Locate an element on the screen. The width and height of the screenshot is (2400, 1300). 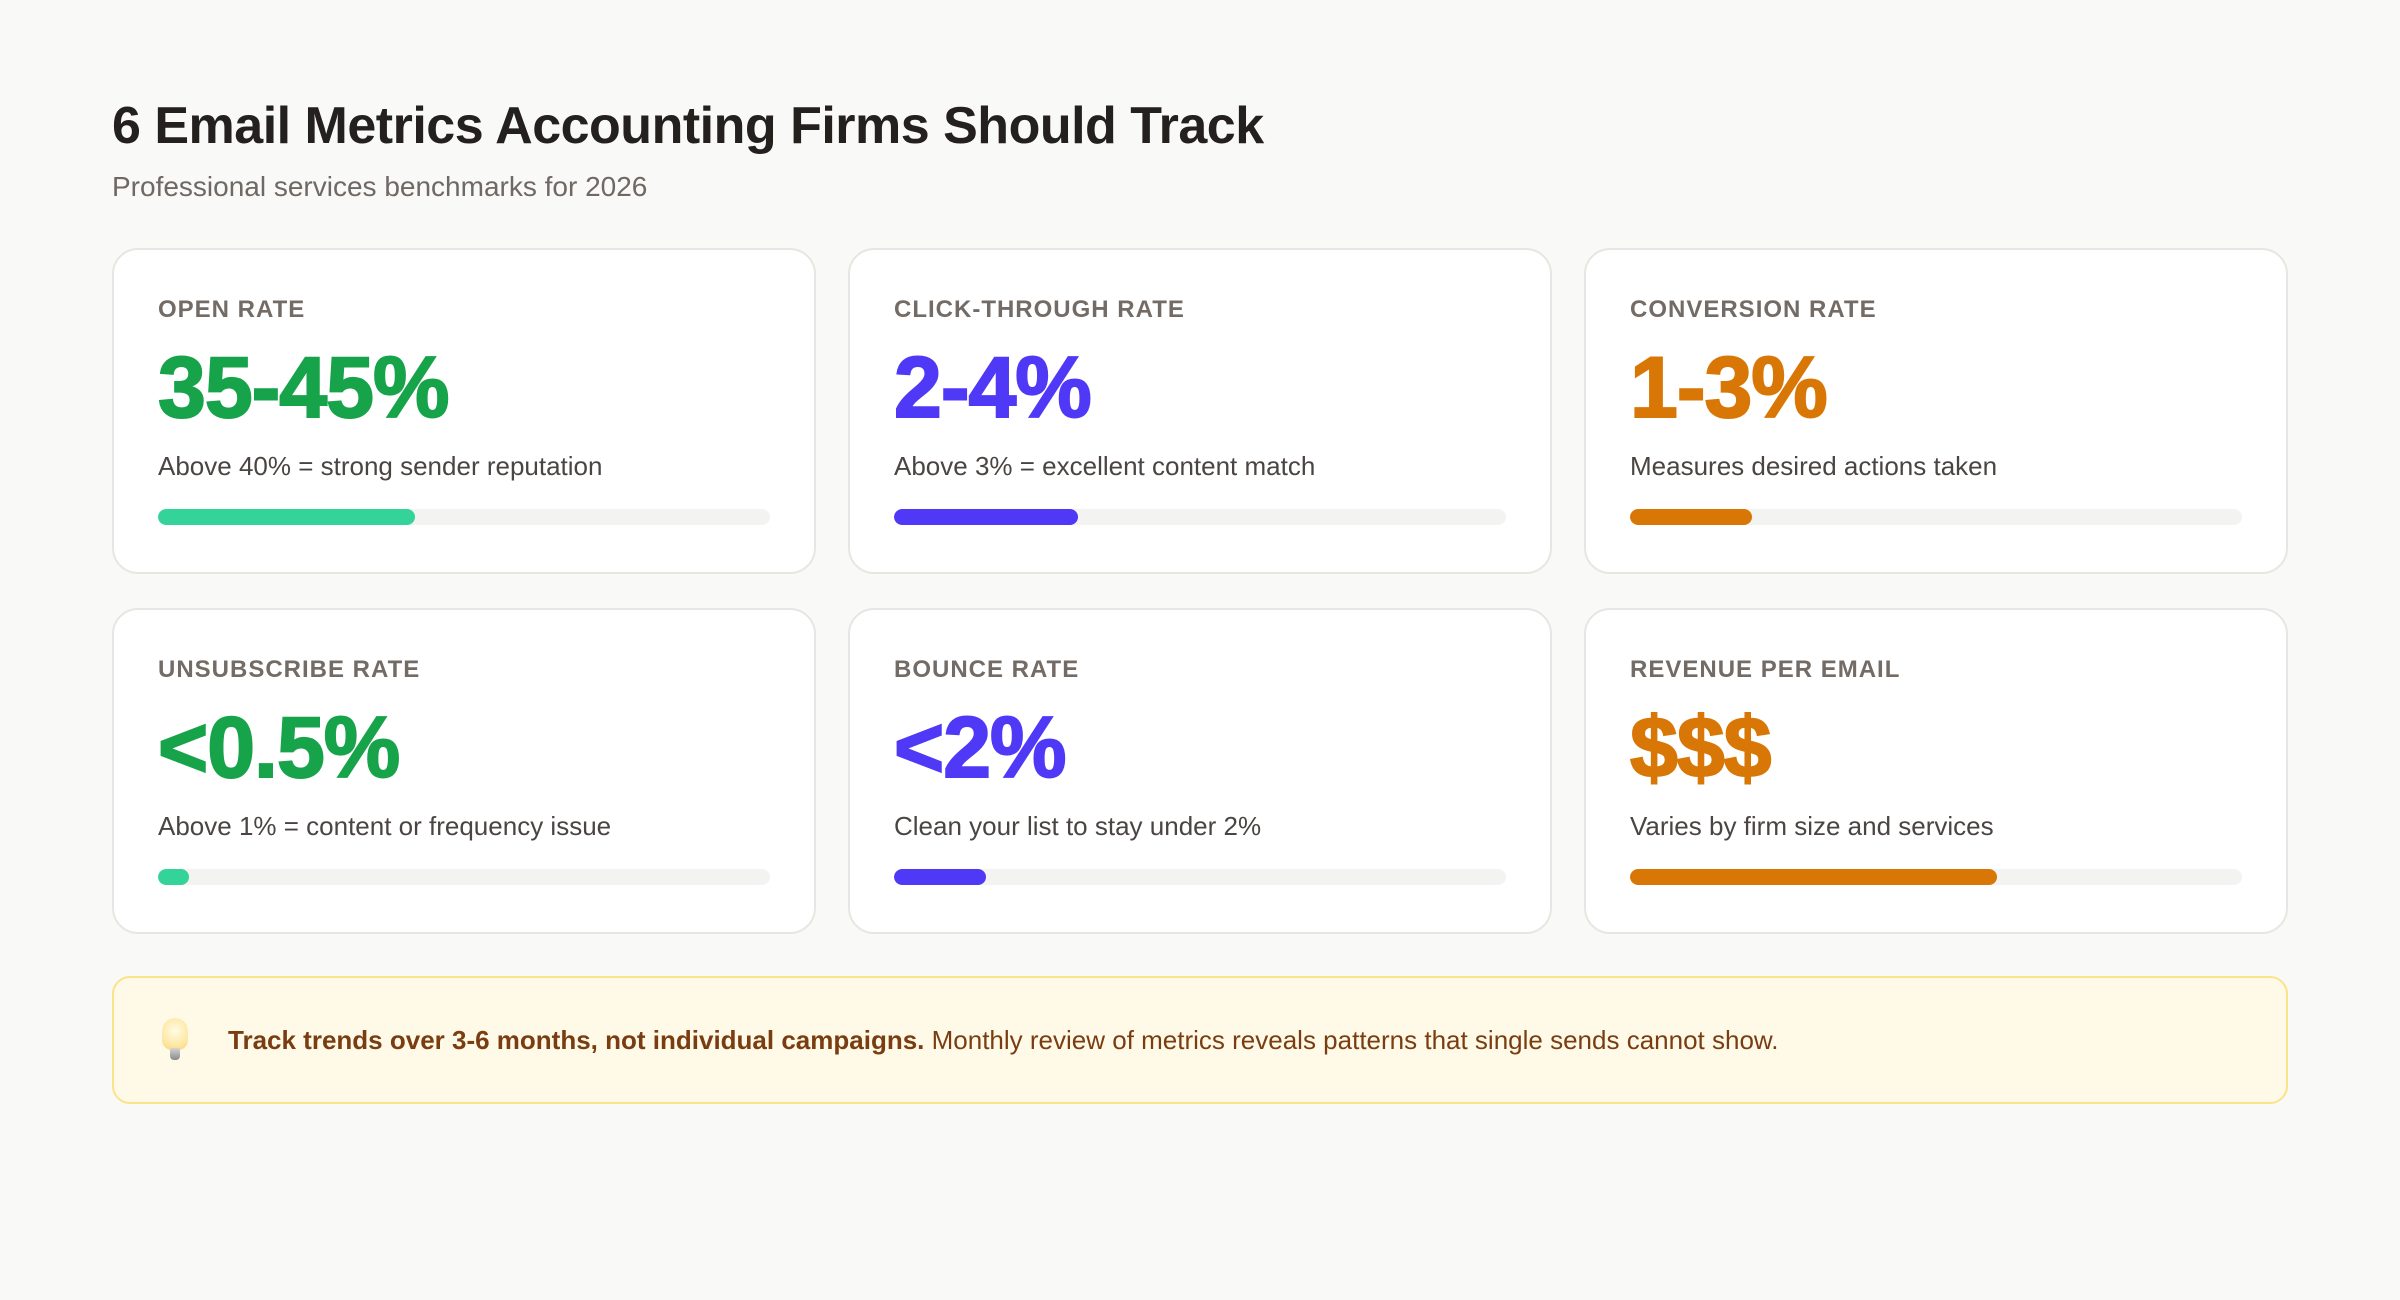
lightbulb-icon is located at coordinates (175, 1040).